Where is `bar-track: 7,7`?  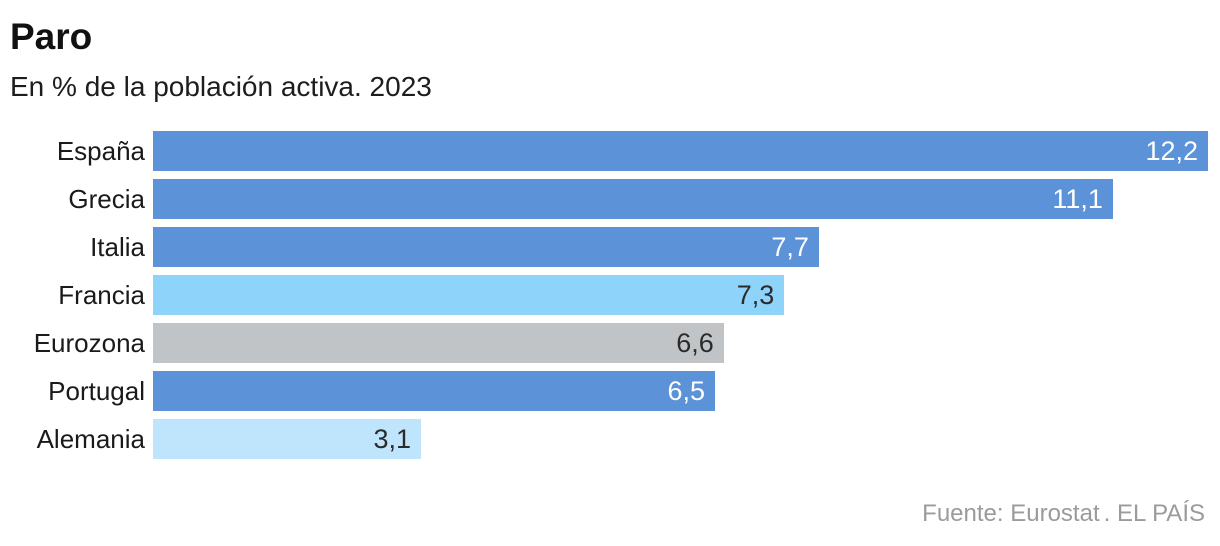
bar-track: 7,7 is located at coordinates (680, 247).